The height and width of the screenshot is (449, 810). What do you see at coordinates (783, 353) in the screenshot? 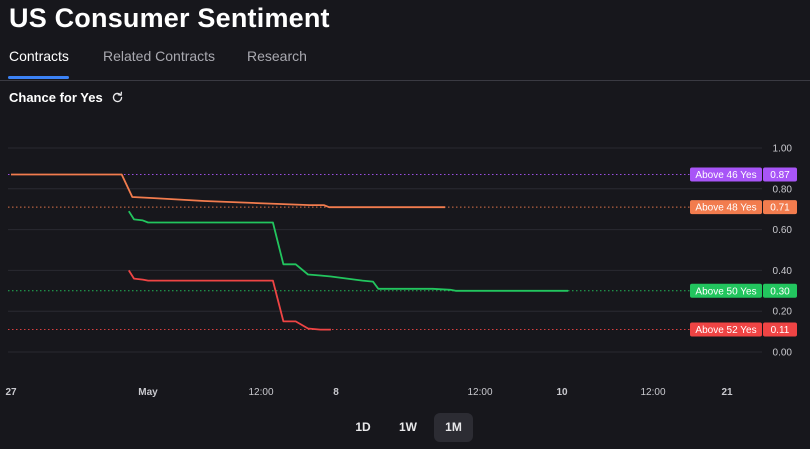
I see `y-tick-label: 0.00` at bounding box center [783, 353].